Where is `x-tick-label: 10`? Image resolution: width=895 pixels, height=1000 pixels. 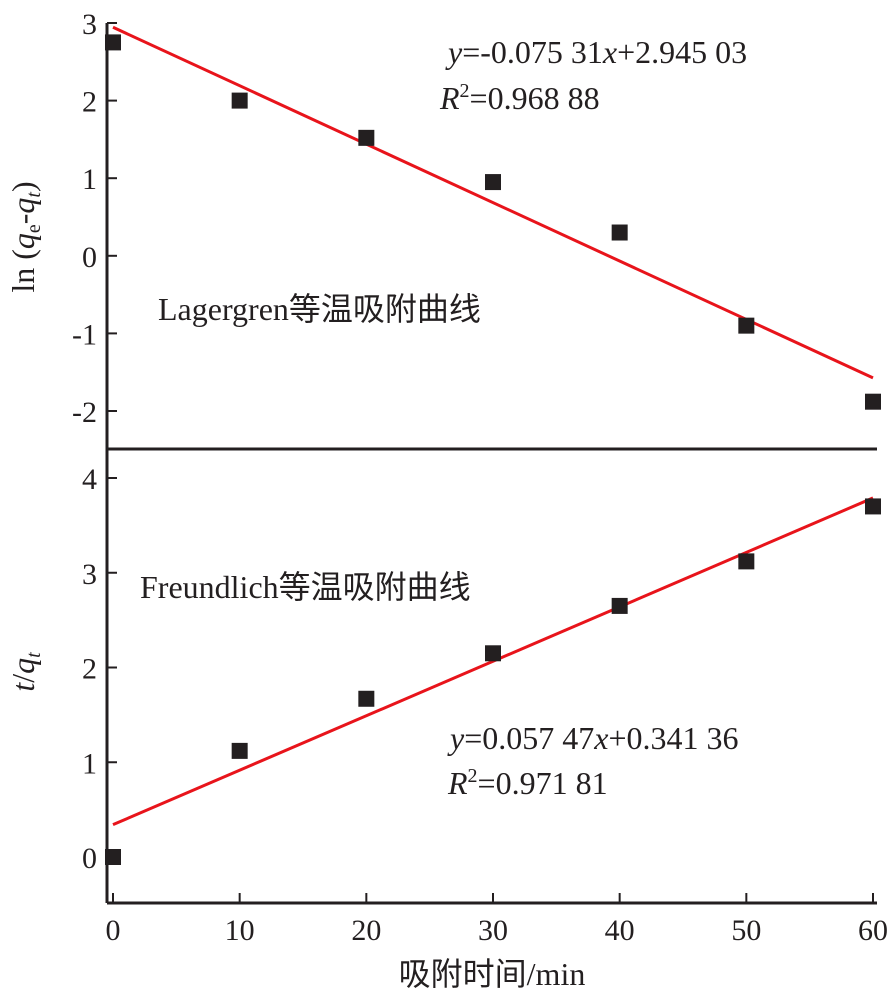 x-tick-label: 10 is located at coordinates (240, 930).